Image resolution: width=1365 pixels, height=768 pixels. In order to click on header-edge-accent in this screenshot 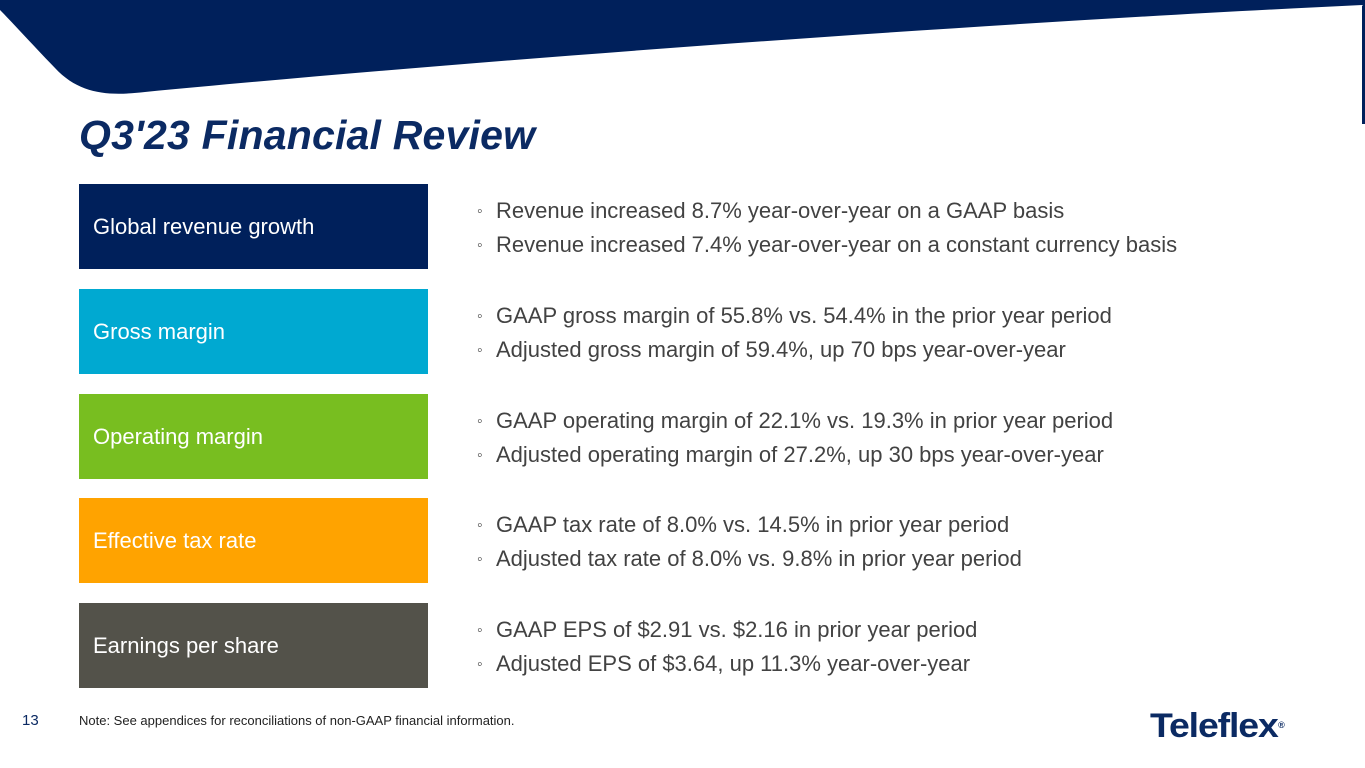, I will do `click(1363, 65)`.